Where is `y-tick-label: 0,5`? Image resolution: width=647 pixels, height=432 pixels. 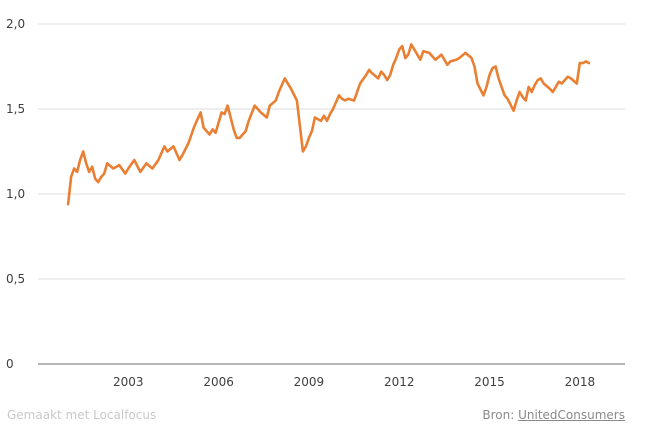 y-tick-label: 0,5 is located at coordinates (15, 279).